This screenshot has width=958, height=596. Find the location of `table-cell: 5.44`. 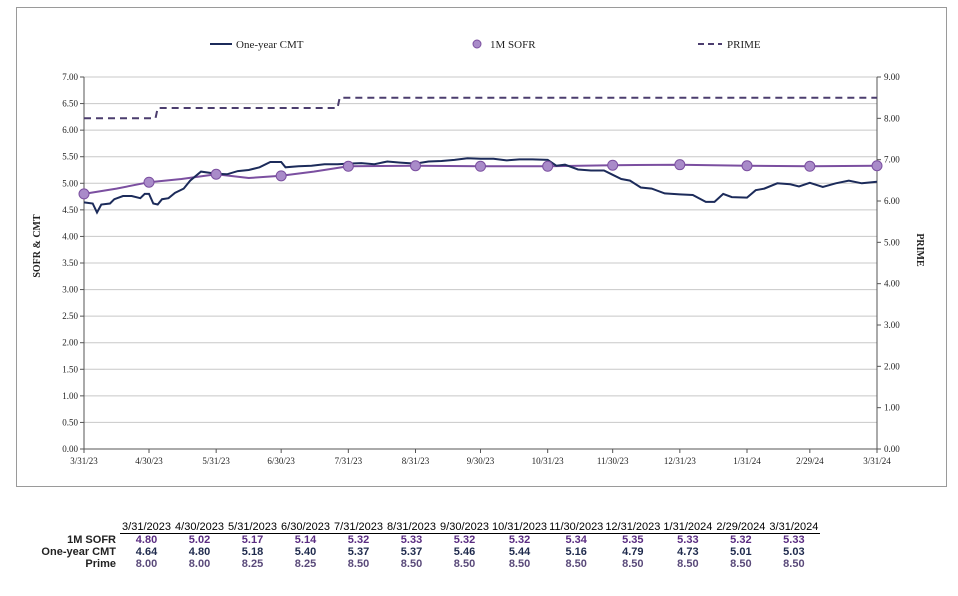

table-cell: 5.44 is located at coordinates (519, 552).